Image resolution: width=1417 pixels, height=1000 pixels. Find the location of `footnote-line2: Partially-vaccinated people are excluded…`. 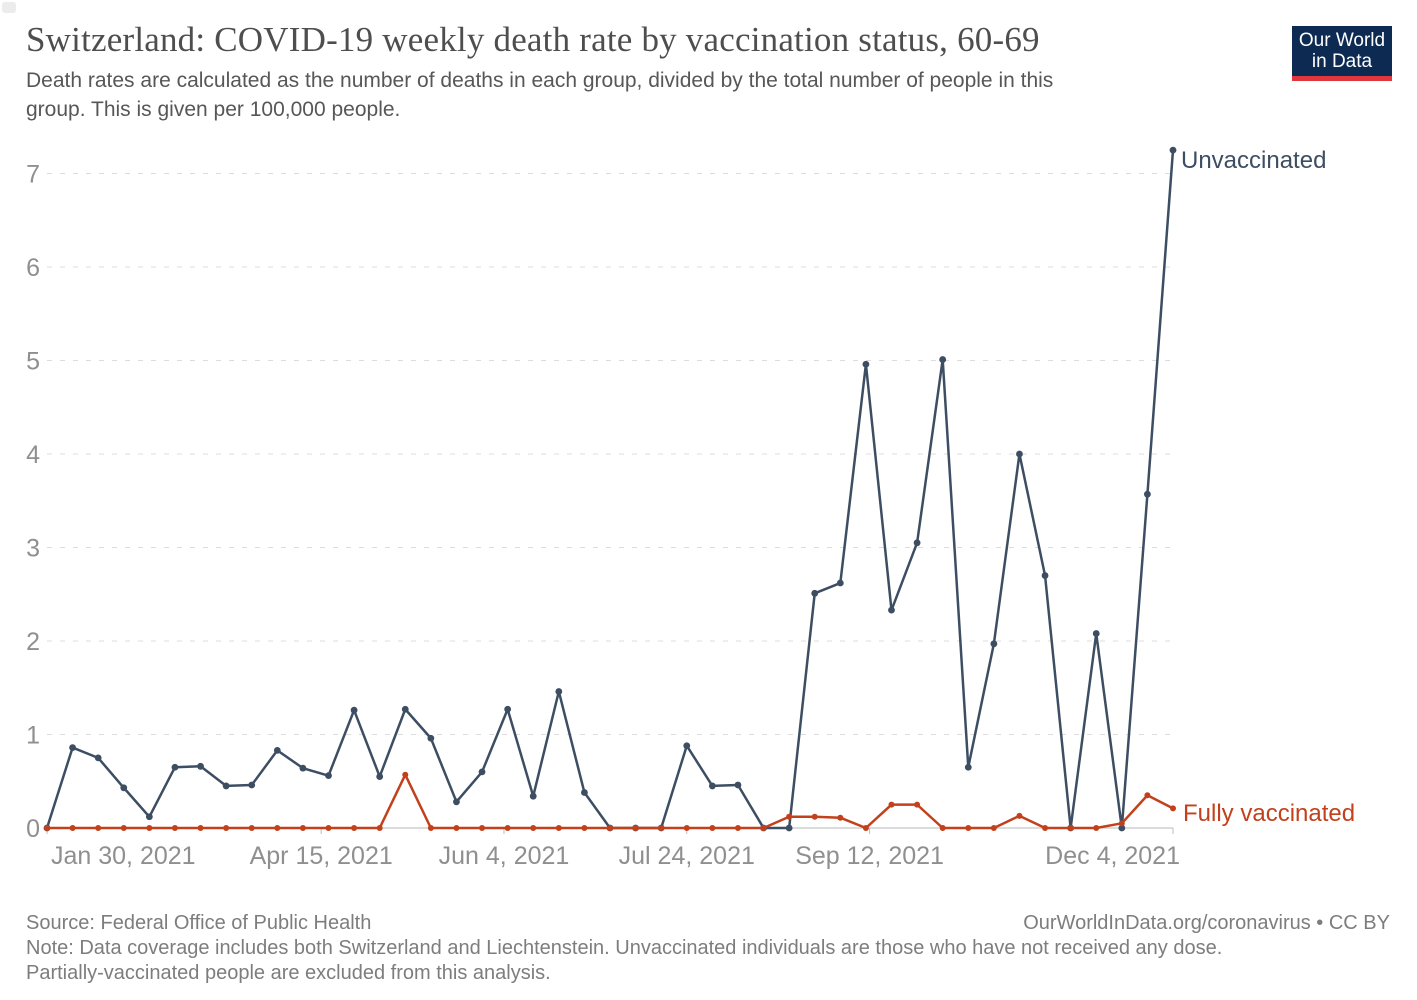

footnote-line2: Partially-vaccinated people are excluded… is located at coordinates (288, 973).